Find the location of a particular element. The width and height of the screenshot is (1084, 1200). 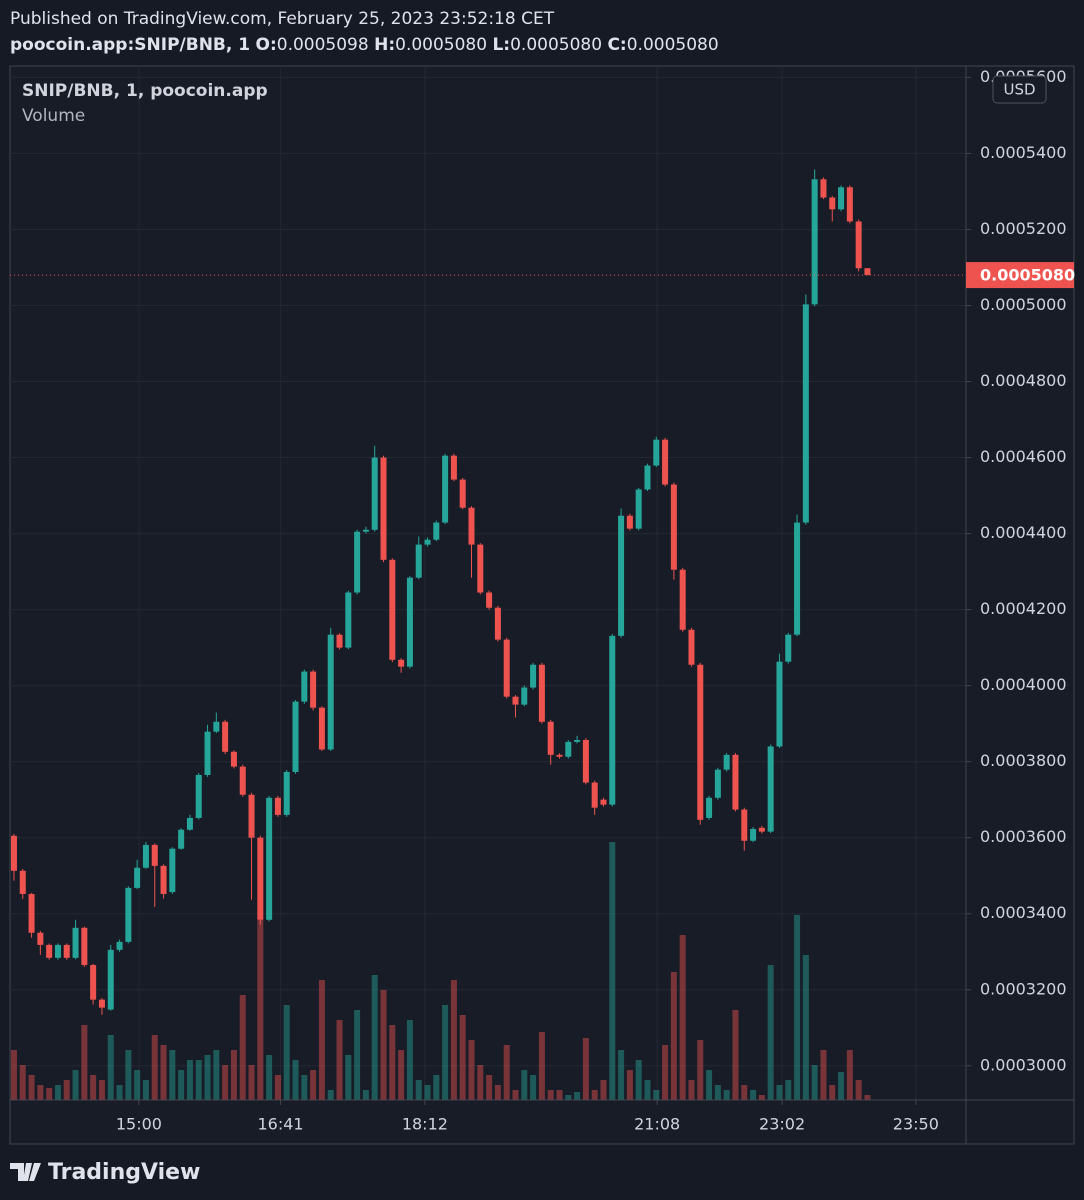

x-tick-label: 18:12 is located at coordinates (425, 1124).